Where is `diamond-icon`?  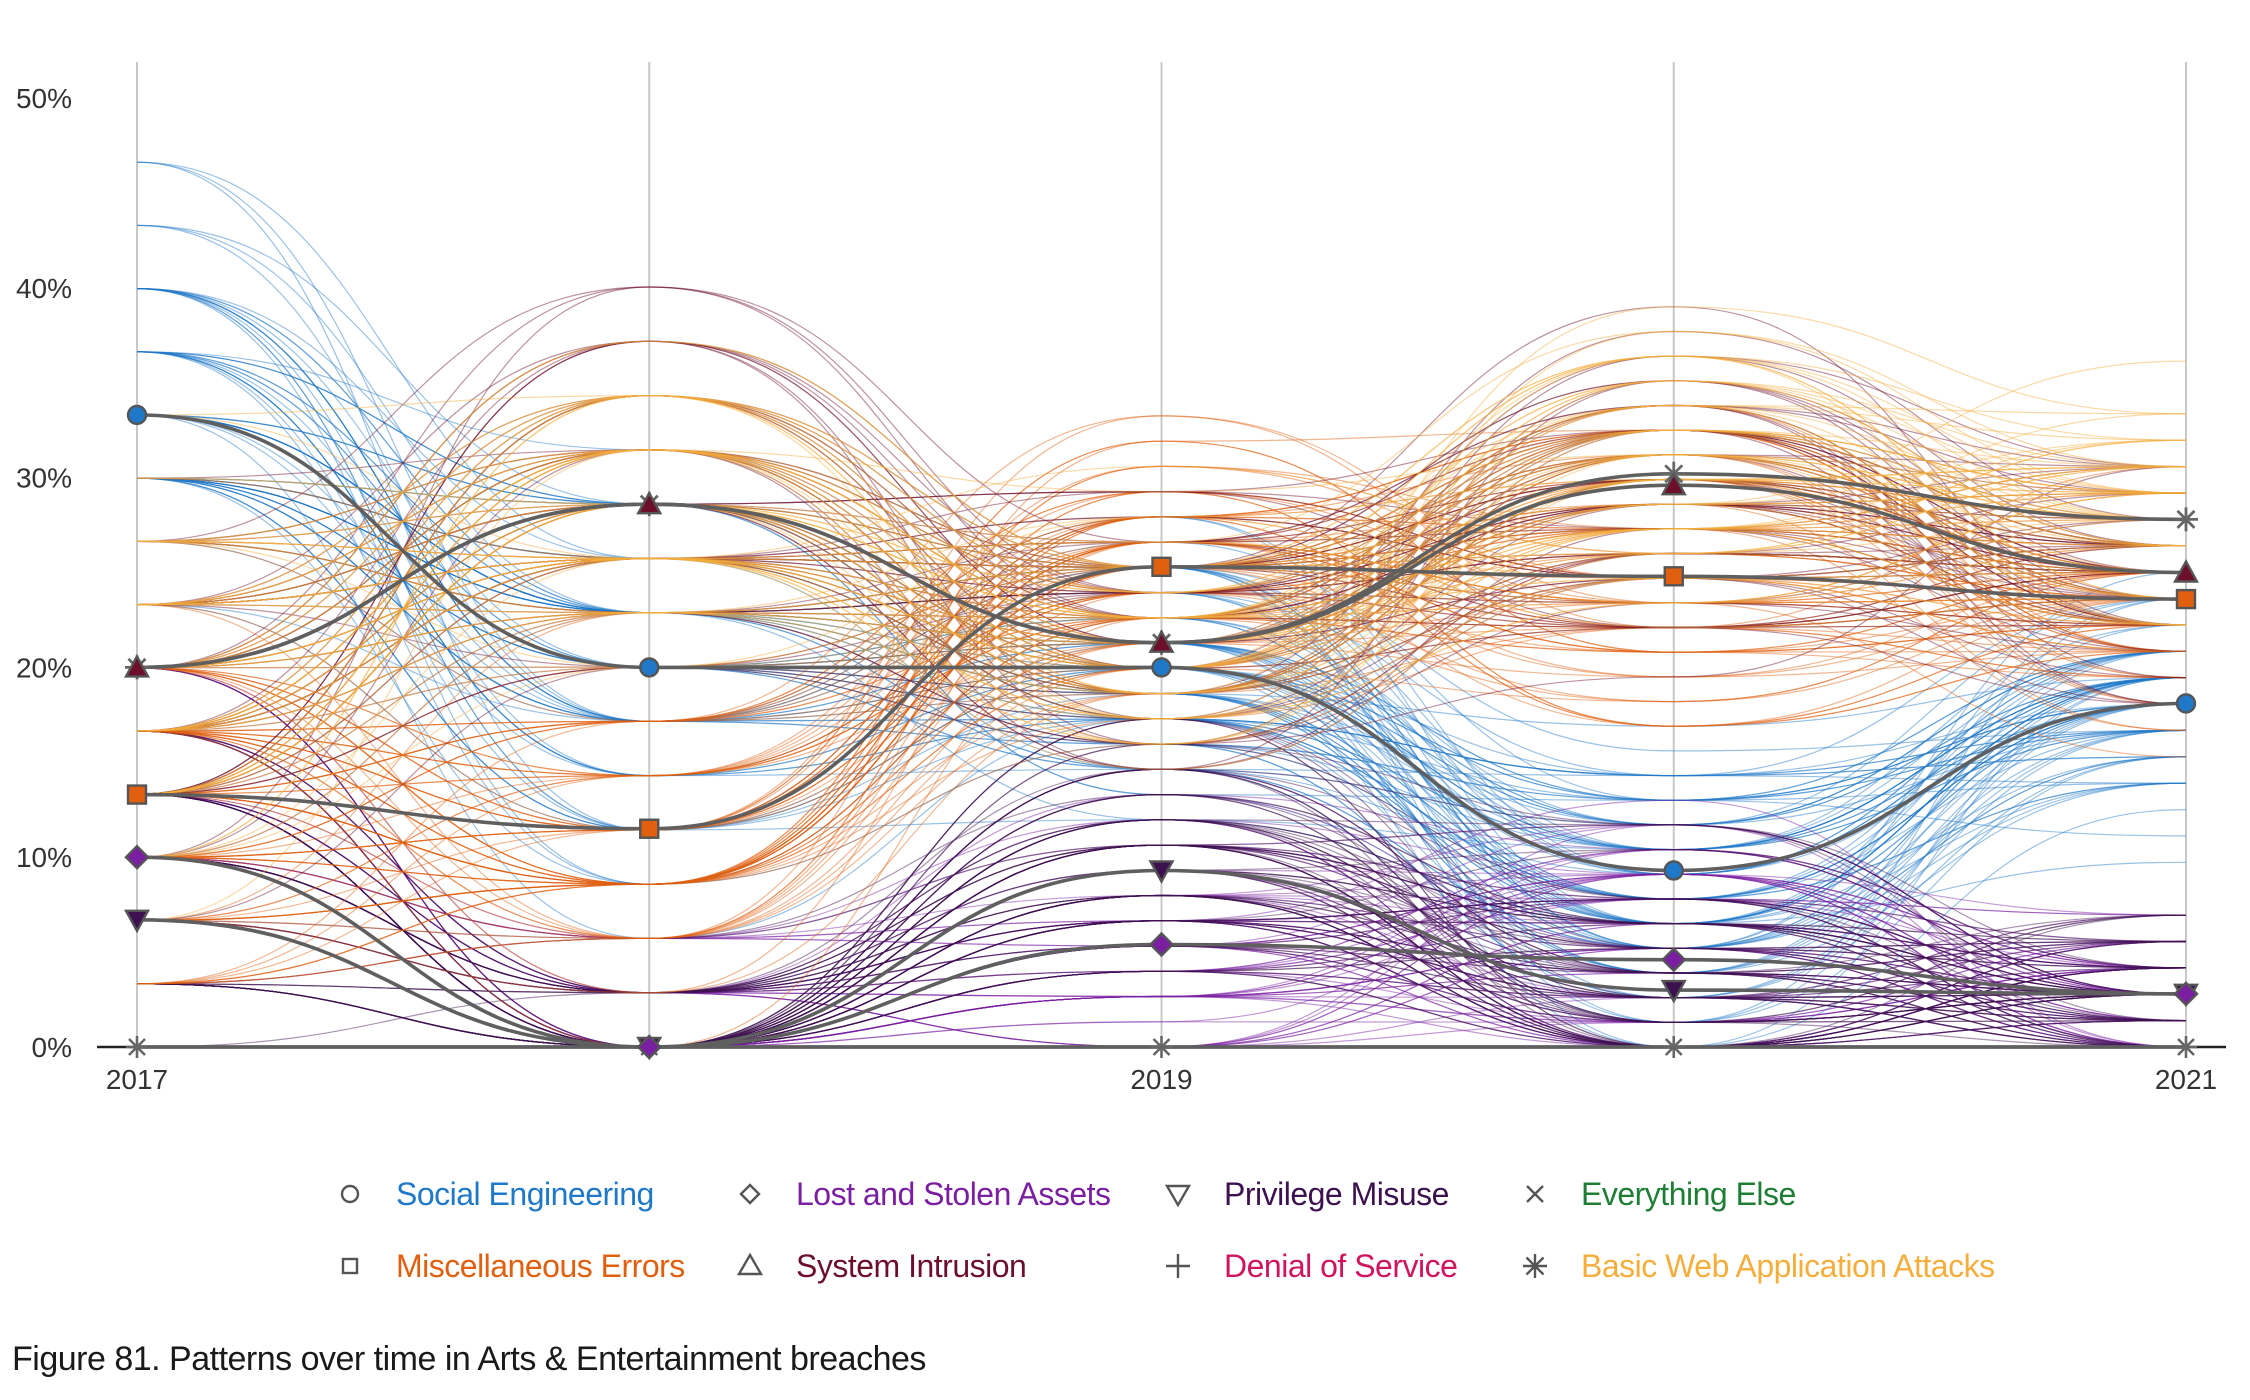
diamond-icon is located at coordinates (750, 1194).